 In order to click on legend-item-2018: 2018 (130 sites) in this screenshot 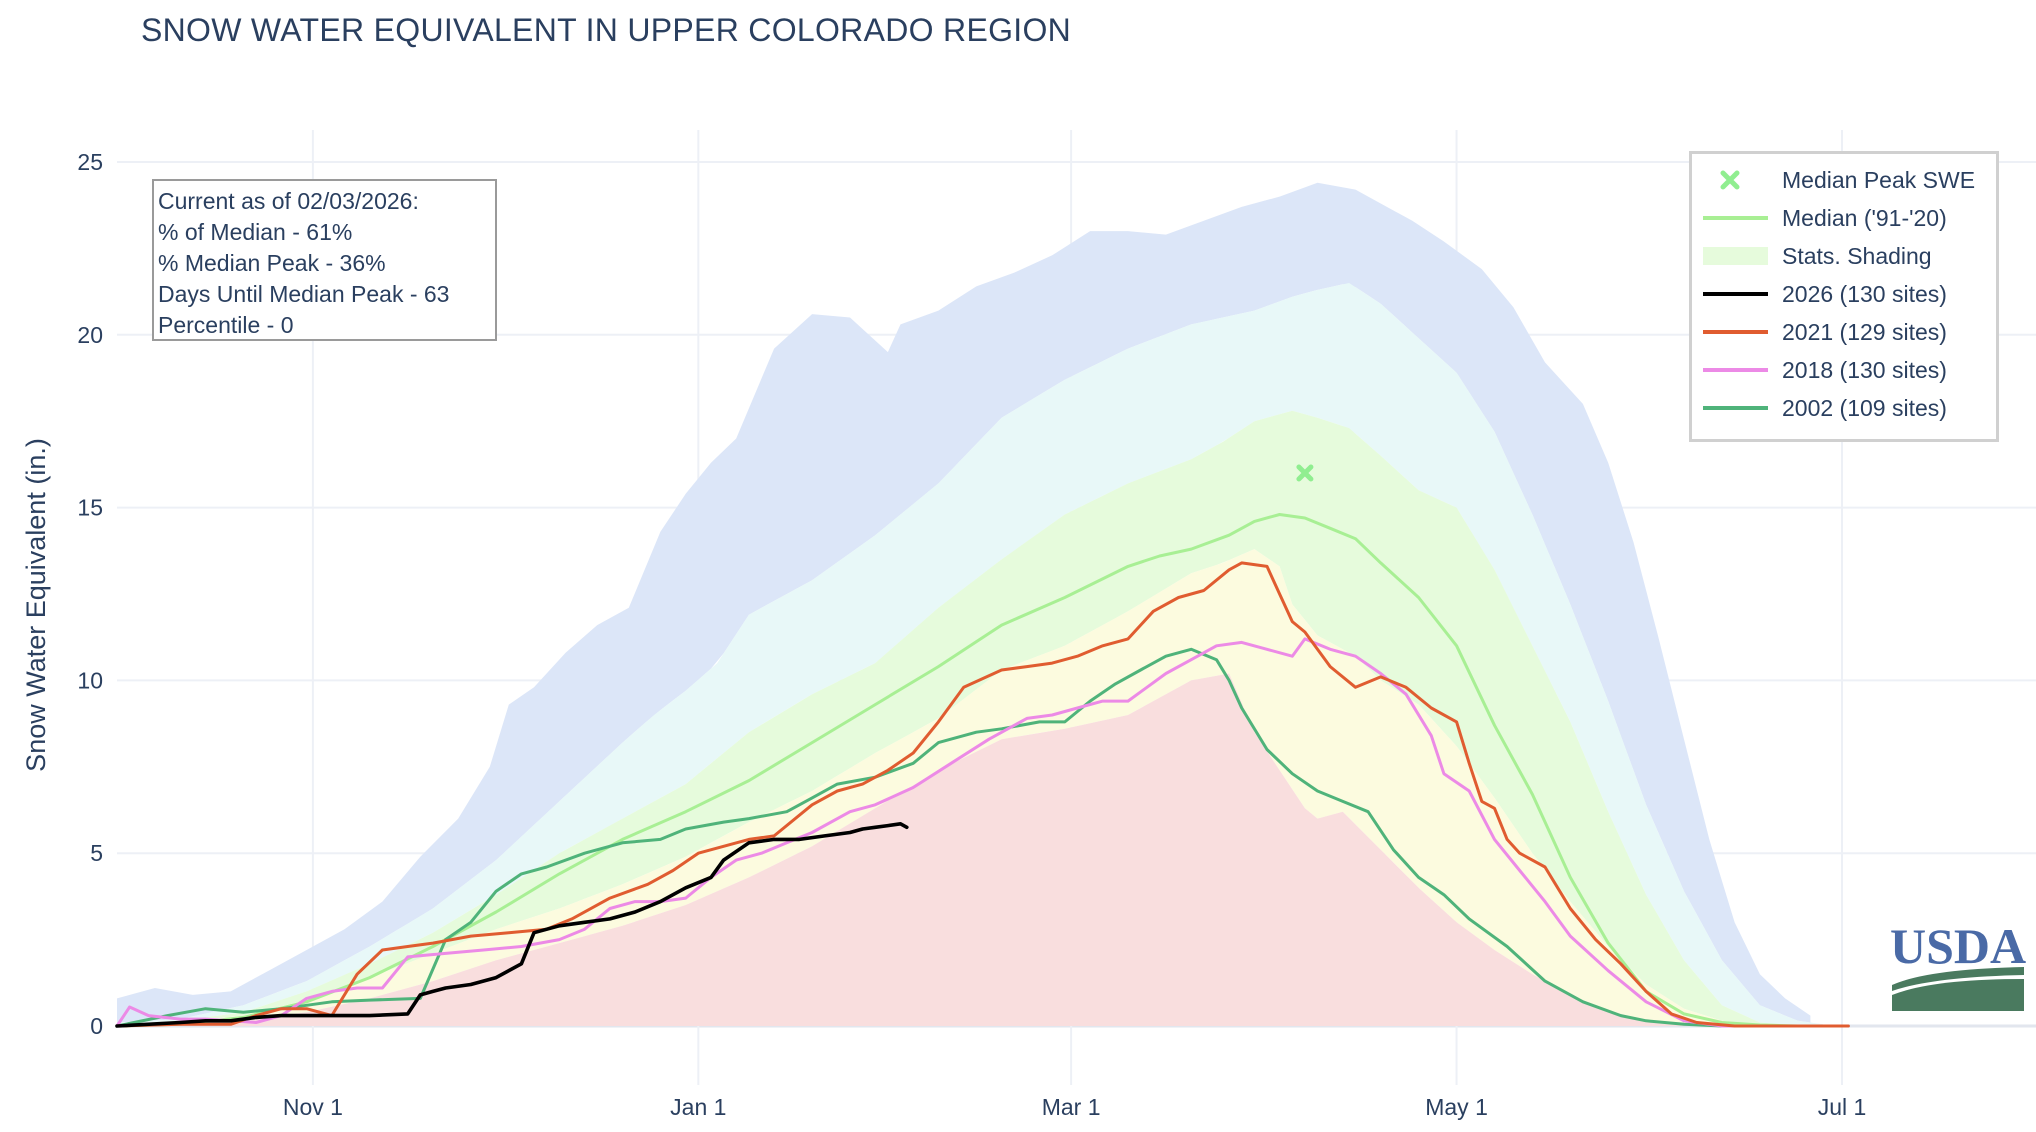, I will do `click(1847, 370)`.